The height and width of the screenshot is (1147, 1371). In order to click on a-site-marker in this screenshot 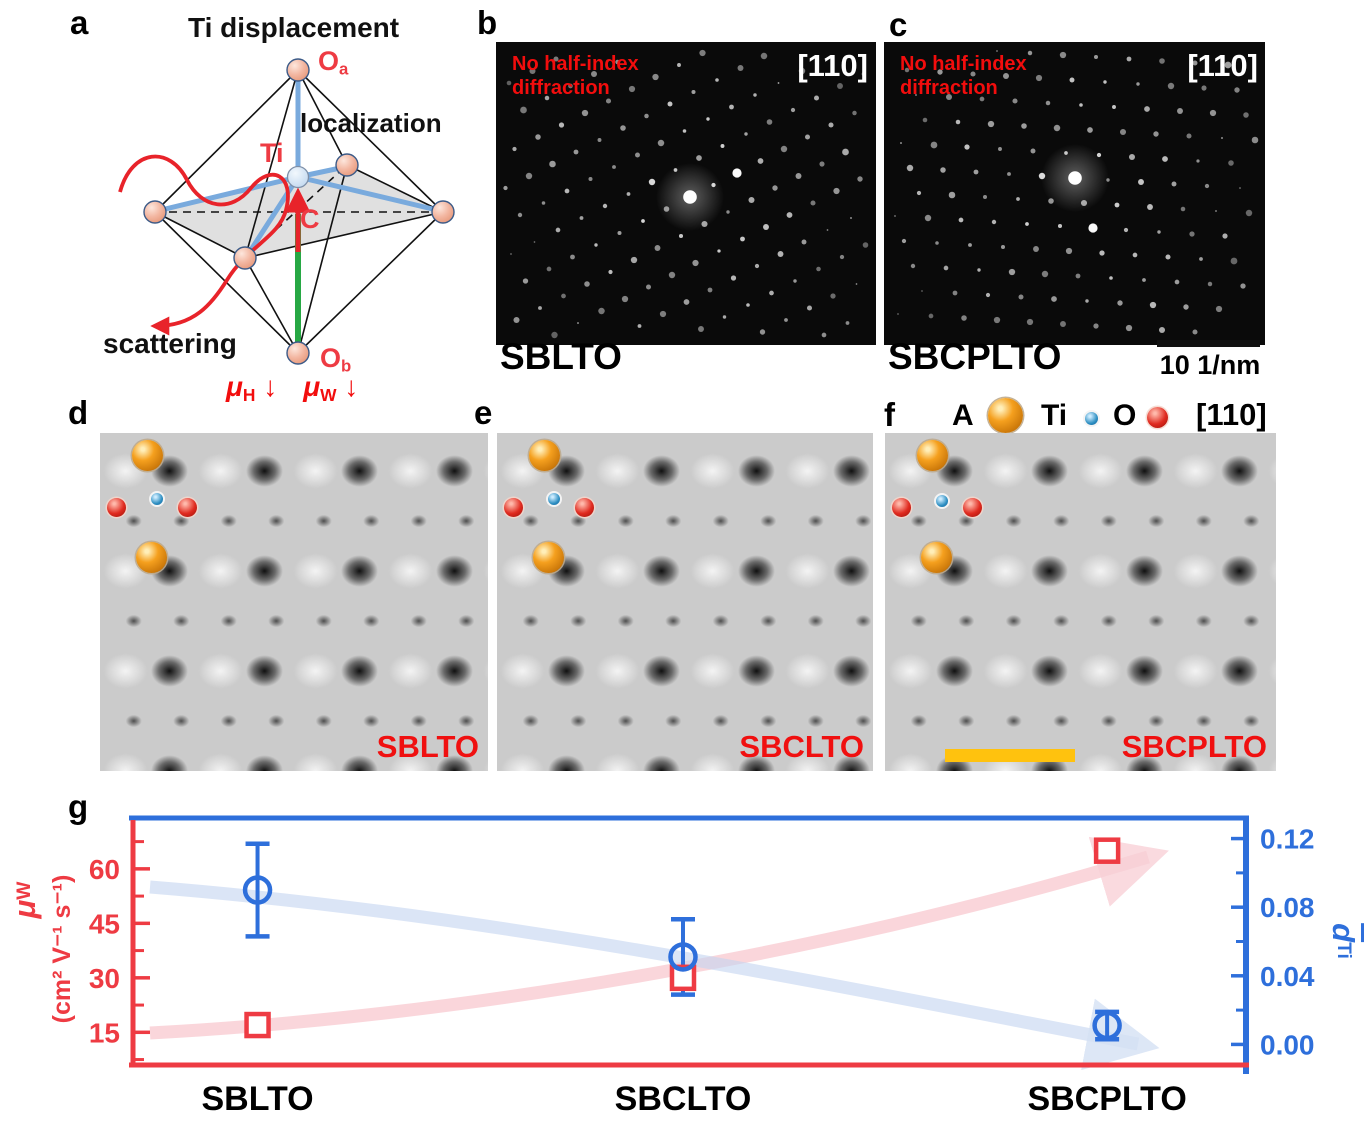, I will do `click(544, 455)`.